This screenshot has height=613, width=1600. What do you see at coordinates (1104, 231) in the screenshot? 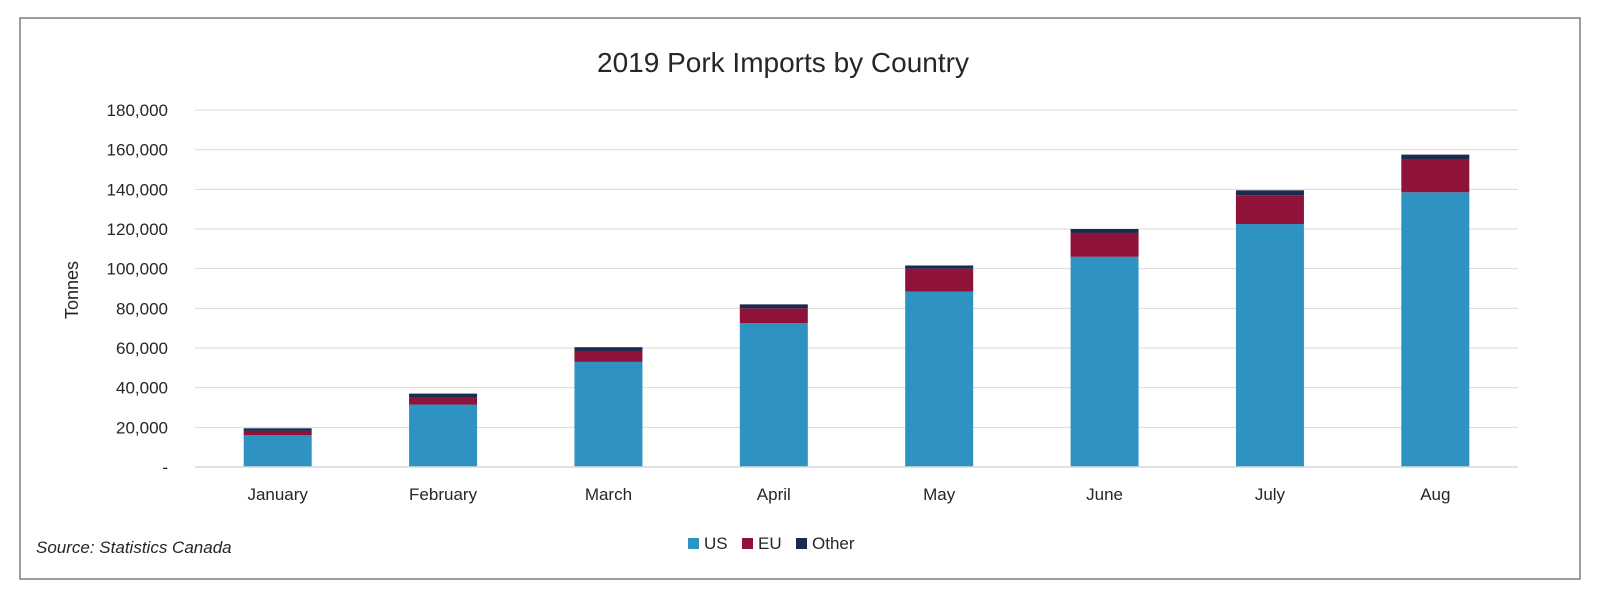
I see `bar-other-june` at bounding box center [1104, 231].